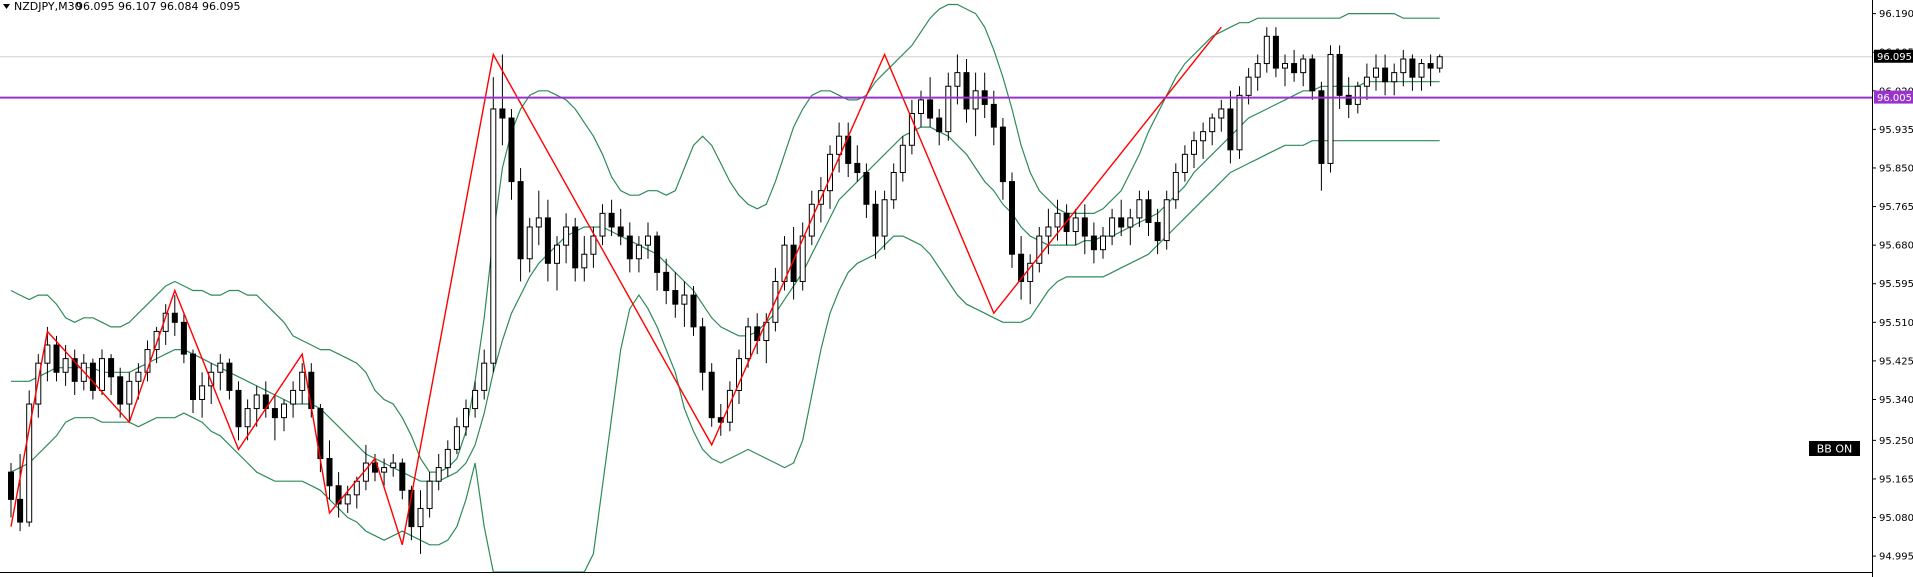  What do you see at coordinates (1896, 14) in the screenshot?
I see `price-tick-label: 96.190` at bounding box center [1896, 14].